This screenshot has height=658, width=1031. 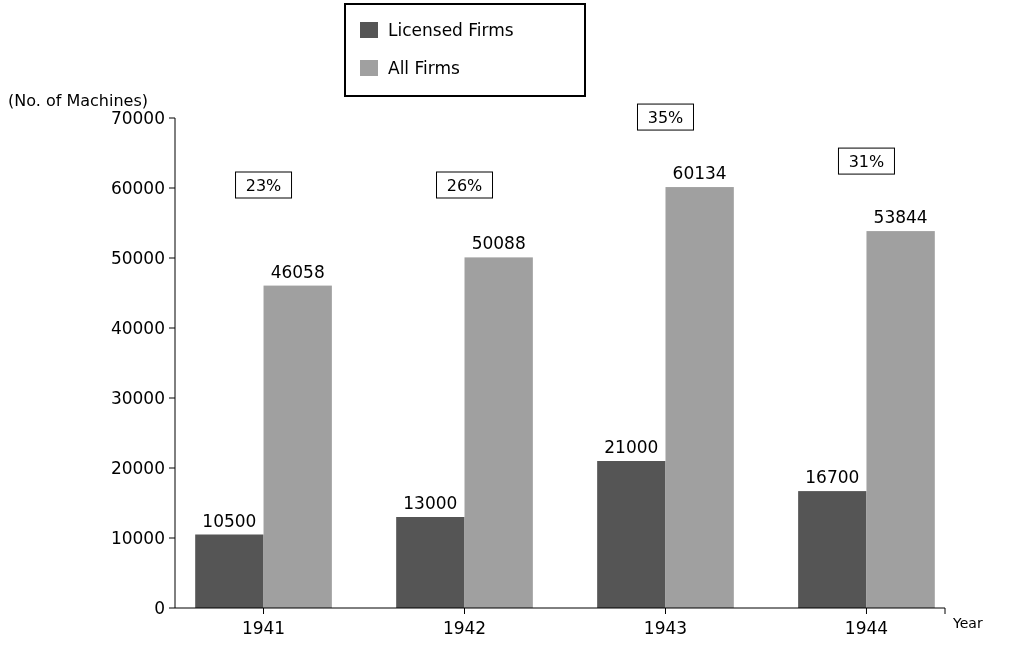 What do you see at coordinates (137, 537) in the screenshot?
I see `y-tick-label: 10000` at bounding box center [137, 537].